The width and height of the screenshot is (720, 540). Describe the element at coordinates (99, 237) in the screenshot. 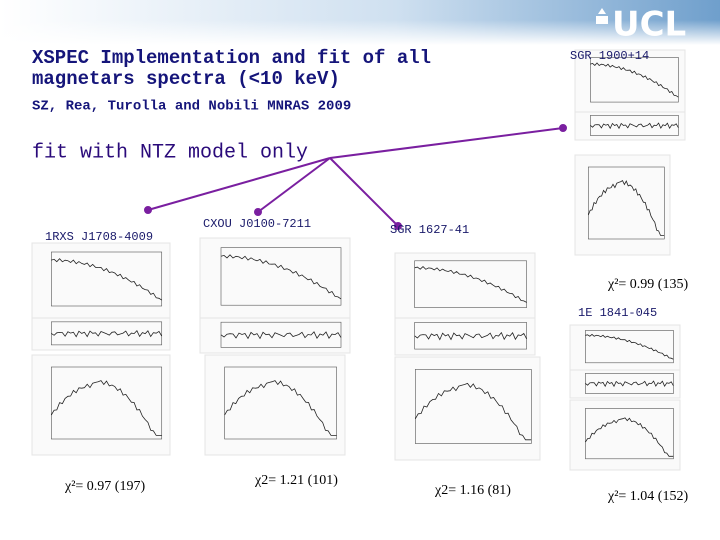

I see `source-name: 1RXS J1708-4009` at that location.